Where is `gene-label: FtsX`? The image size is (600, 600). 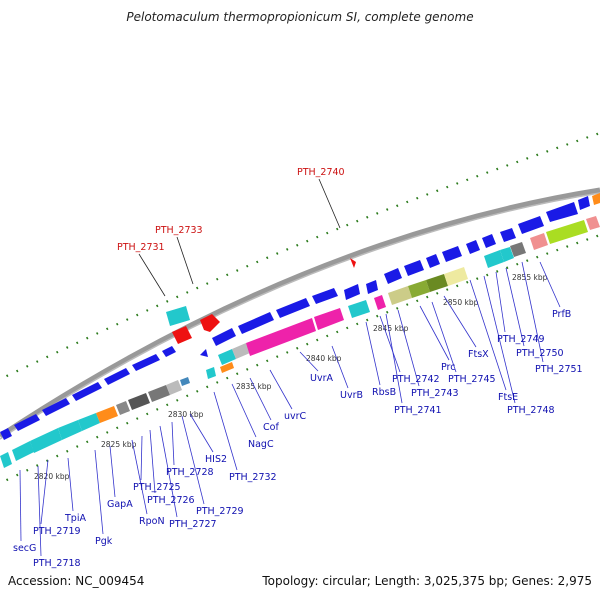 gene-label: FtsX is located at coordinates (478, 354).